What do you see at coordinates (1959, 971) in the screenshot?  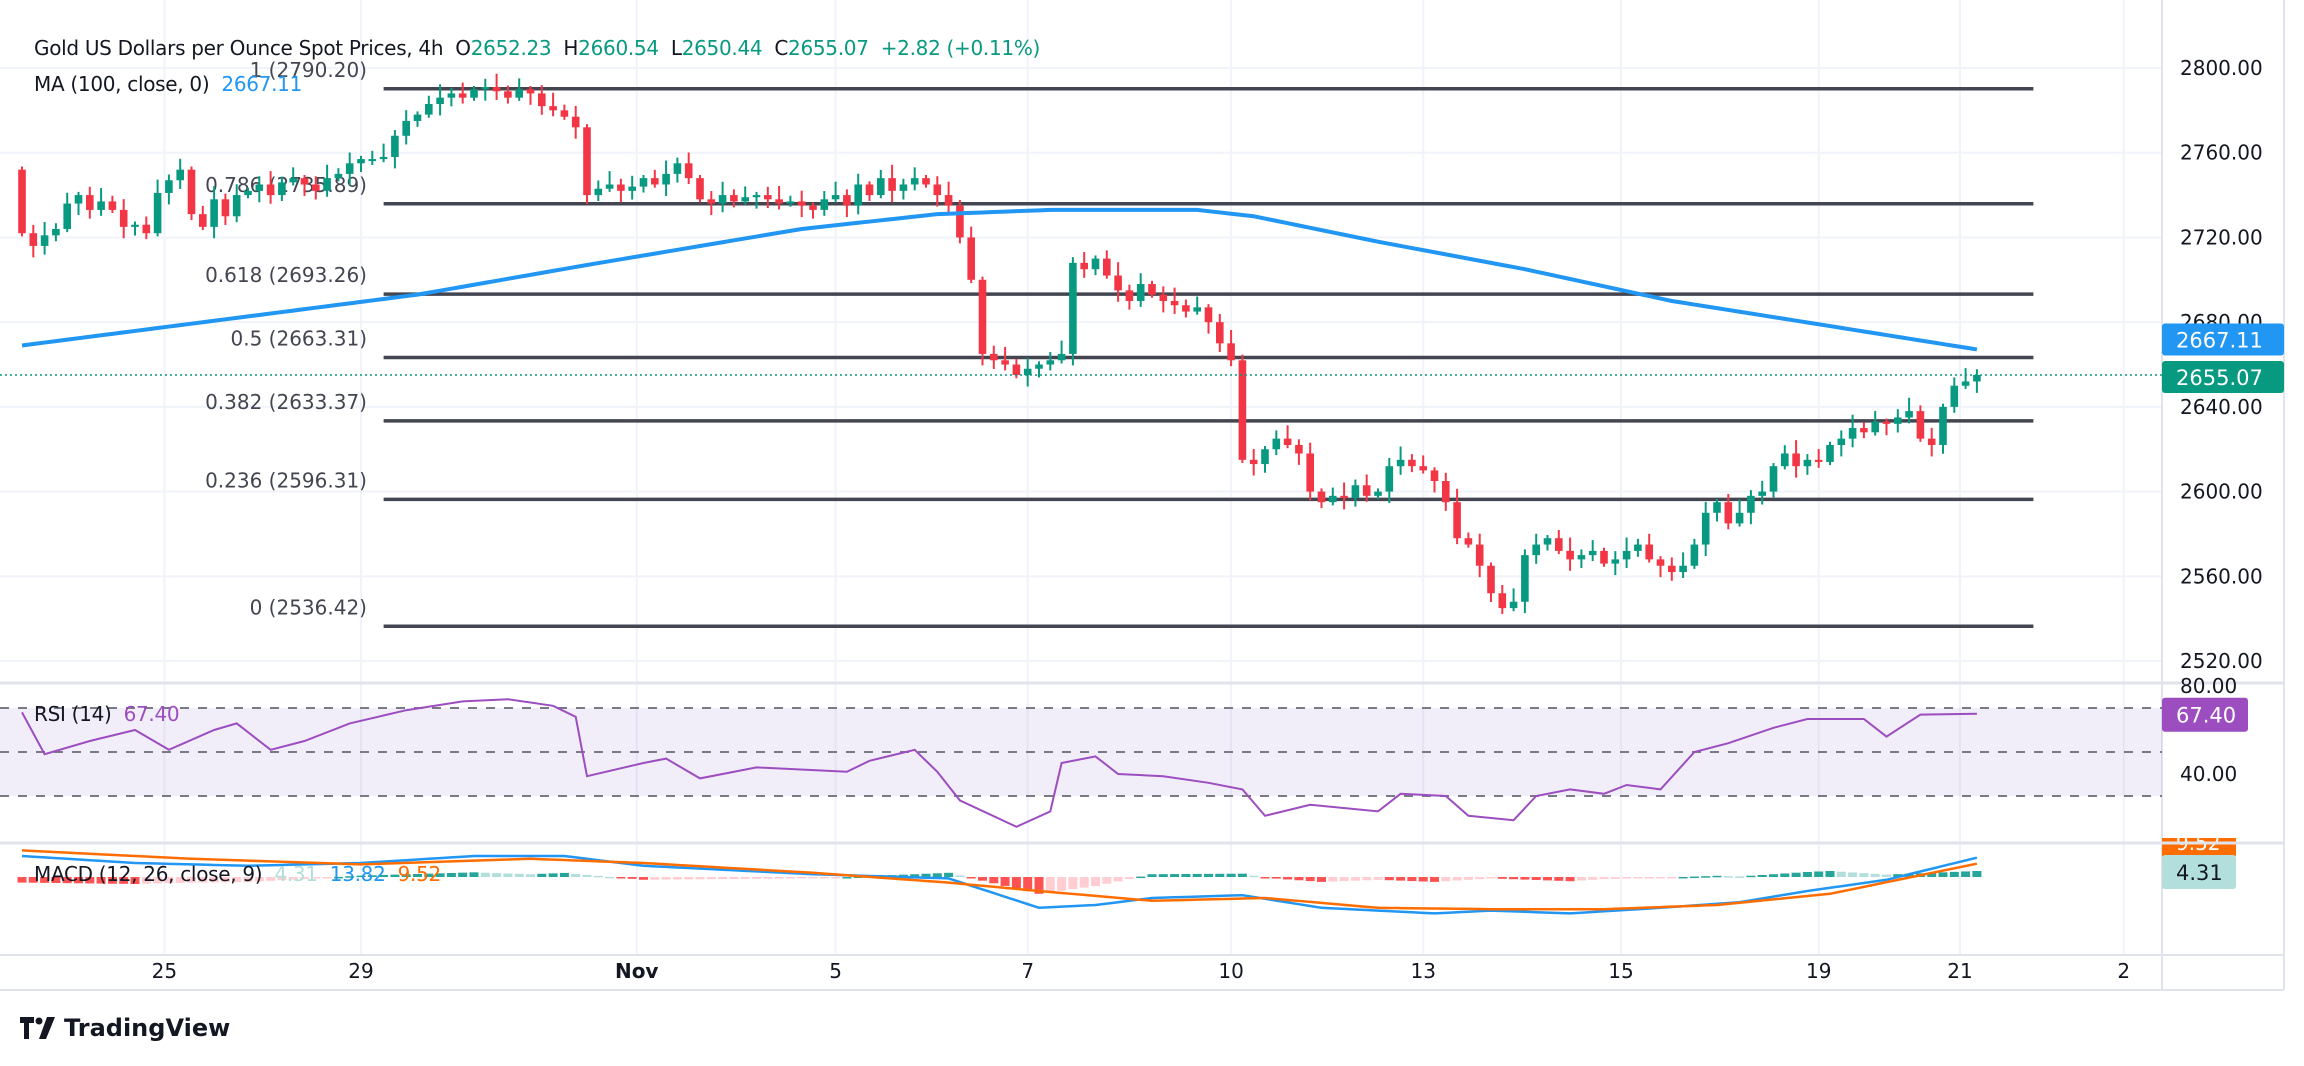 I see `time-axis-label: 21` at bounding box center [1959, 971].